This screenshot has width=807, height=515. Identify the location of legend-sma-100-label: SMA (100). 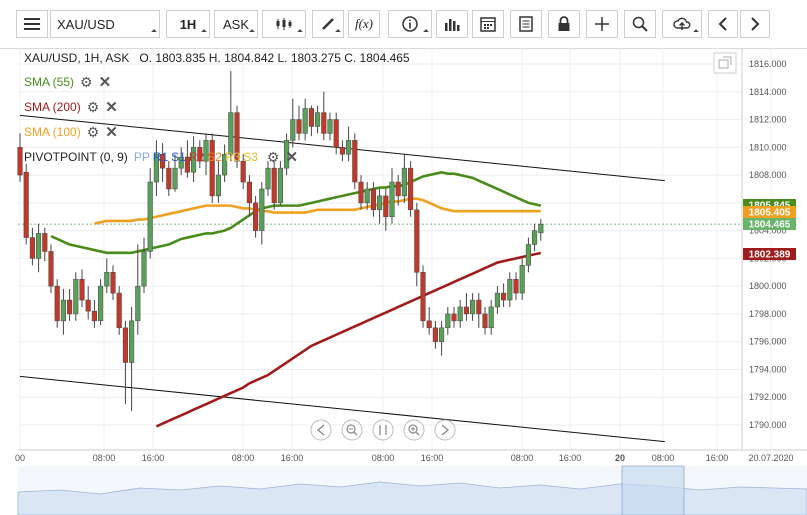
(52, 132).